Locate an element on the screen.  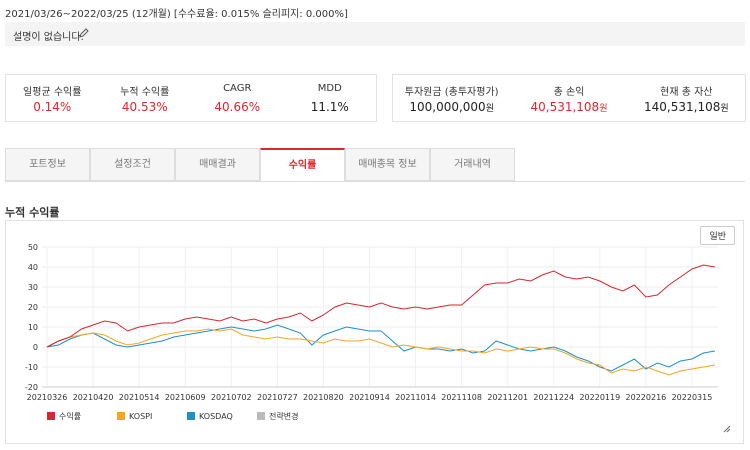
asset-label: 총 손익 is located at coordinates (569, 92).